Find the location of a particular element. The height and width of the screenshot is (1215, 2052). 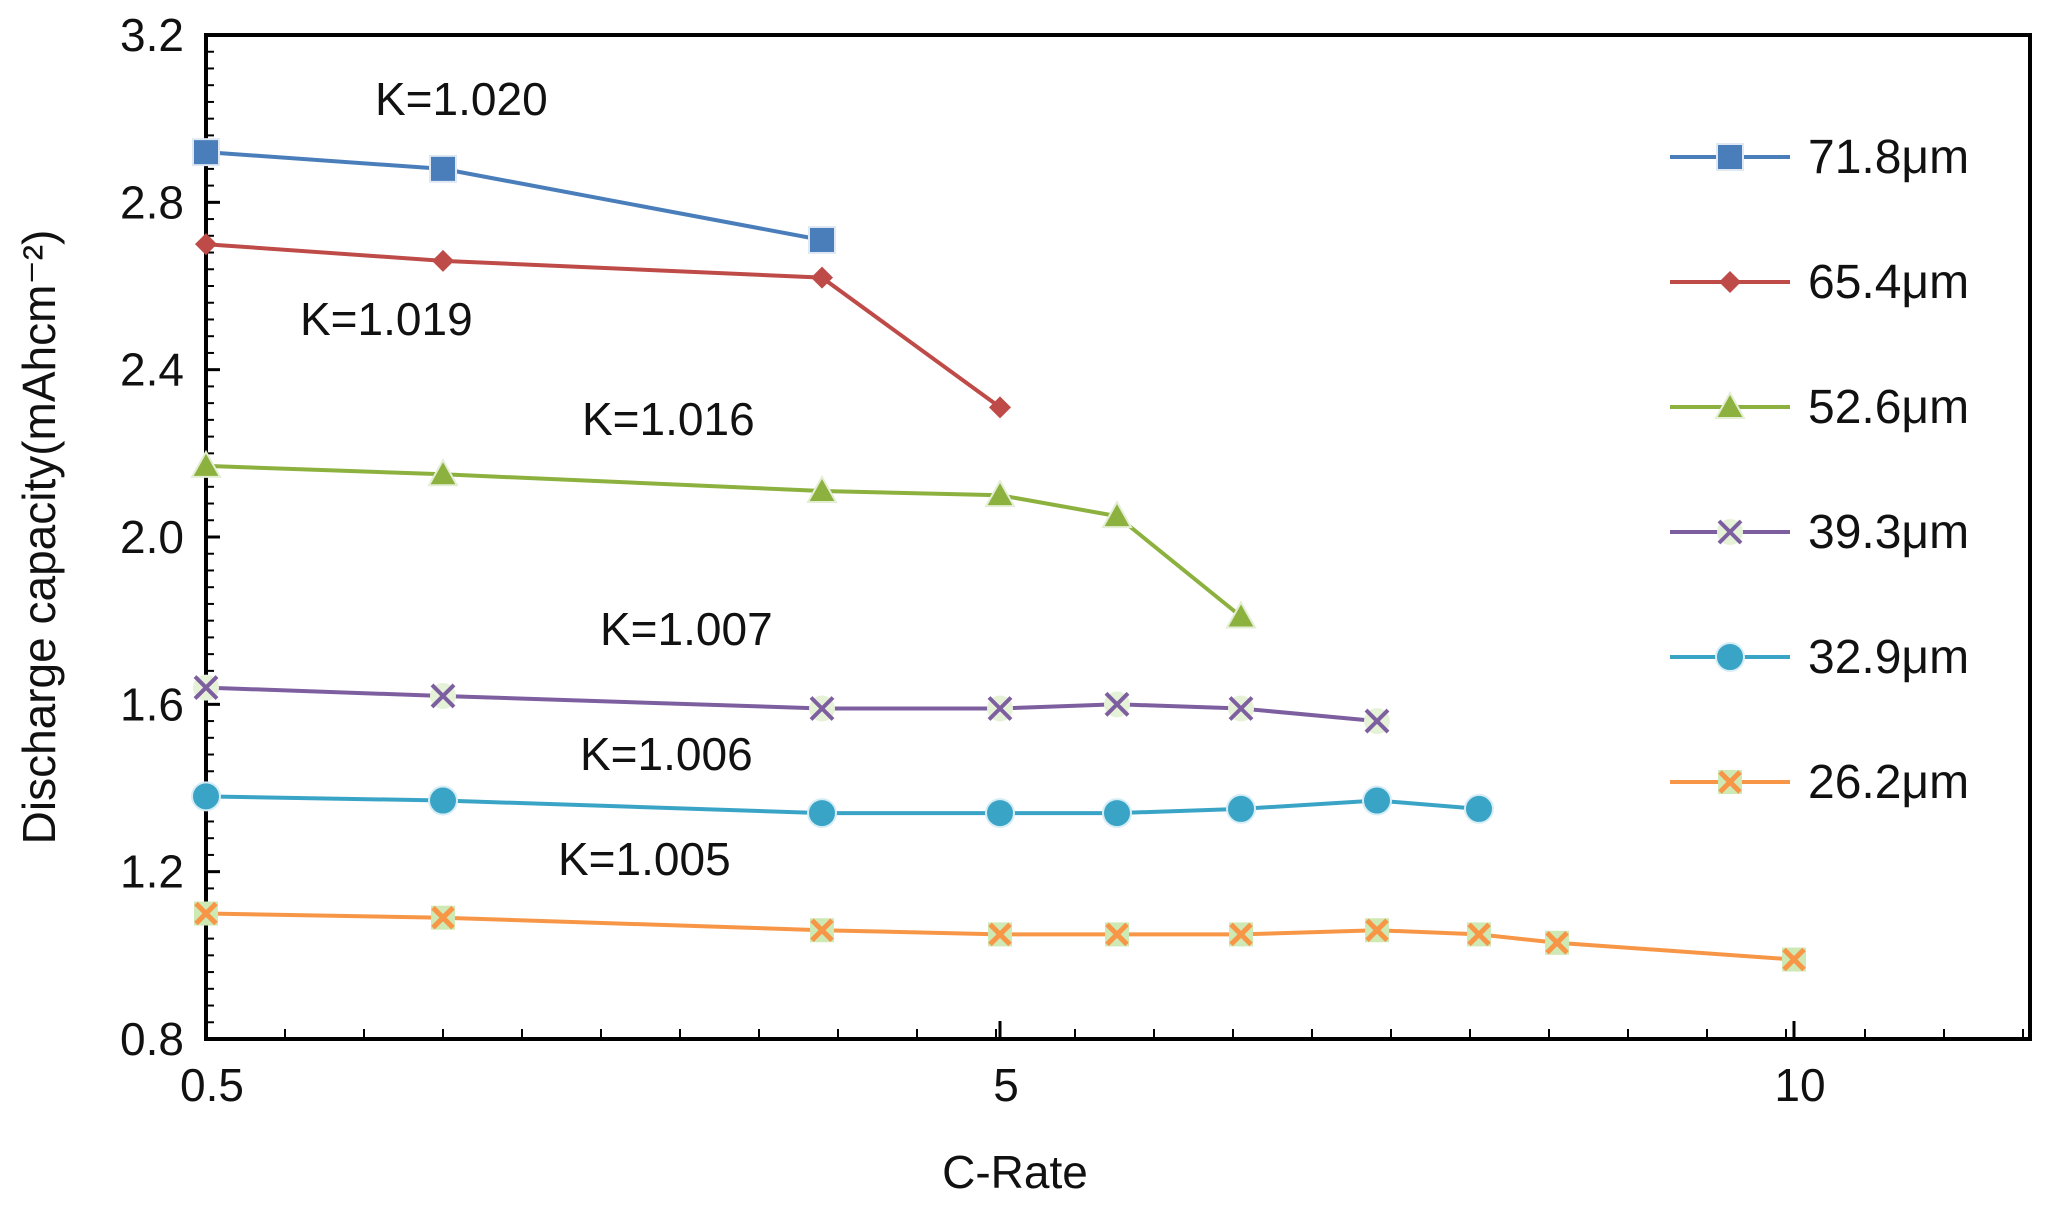

legend: 71.8μm 65.4μm 52.6μm 39.3μm 32.9μm 26.2μm is located at coordinates (1819, 470).